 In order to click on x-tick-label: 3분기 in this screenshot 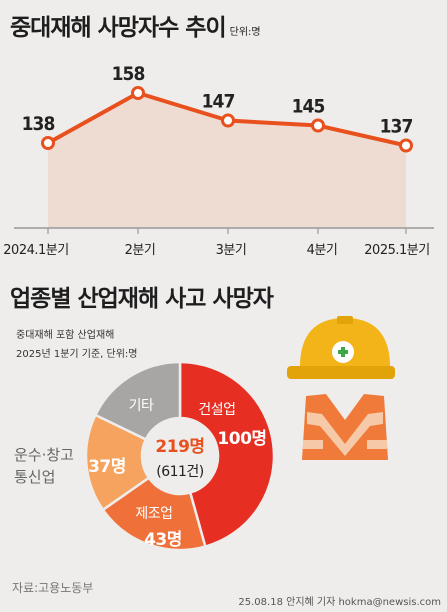, I will do `click(231, 250)`.